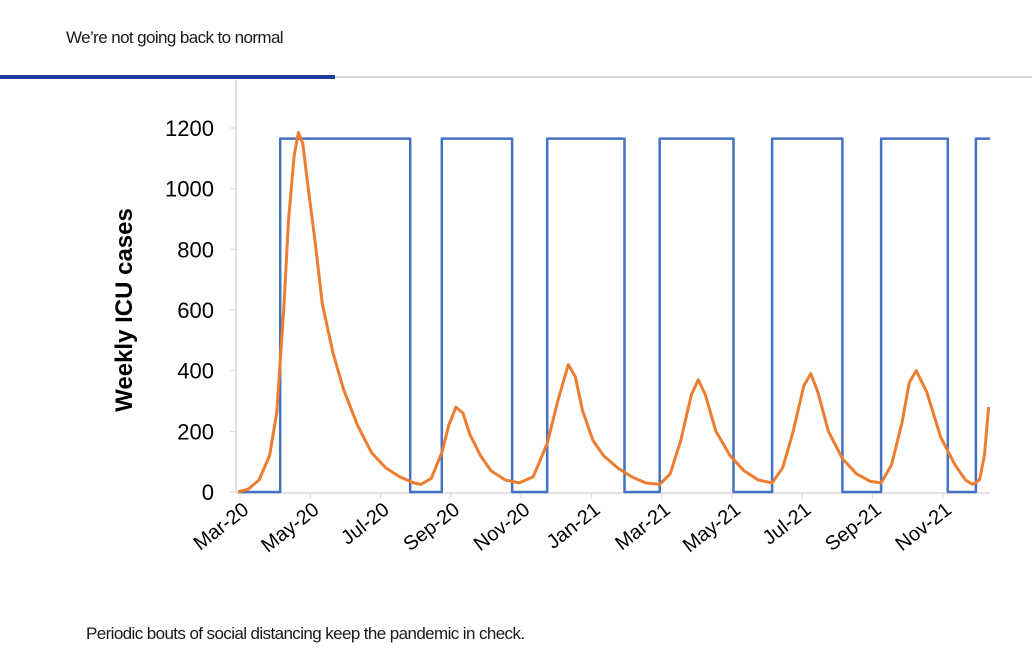 This screenshot has width=1032, height=654. What do you see at coordinates (574, 526) in the screenshot?
I see `x-tick-label: Jan-21` at bounding box center [574, 526].